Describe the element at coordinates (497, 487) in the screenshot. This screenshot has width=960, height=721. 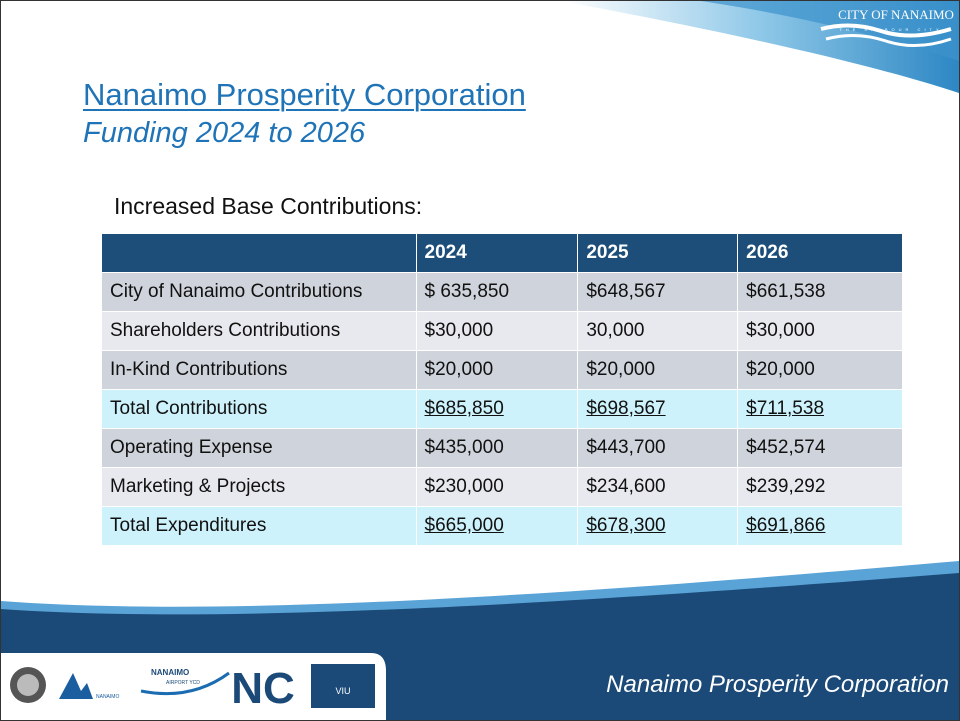
I see `cell: $230,000` at that location.